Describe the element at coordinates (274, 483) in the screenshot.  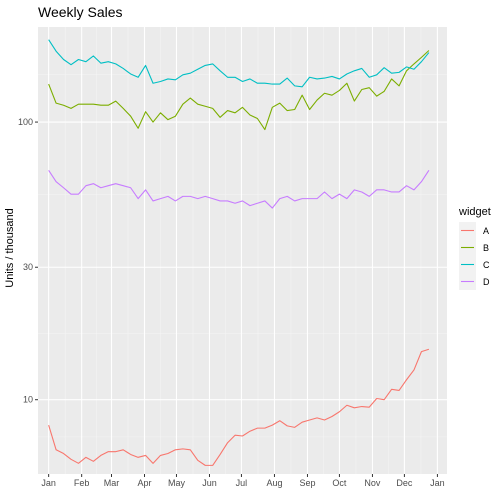
I see `x-tick-label: Aug` at that location.